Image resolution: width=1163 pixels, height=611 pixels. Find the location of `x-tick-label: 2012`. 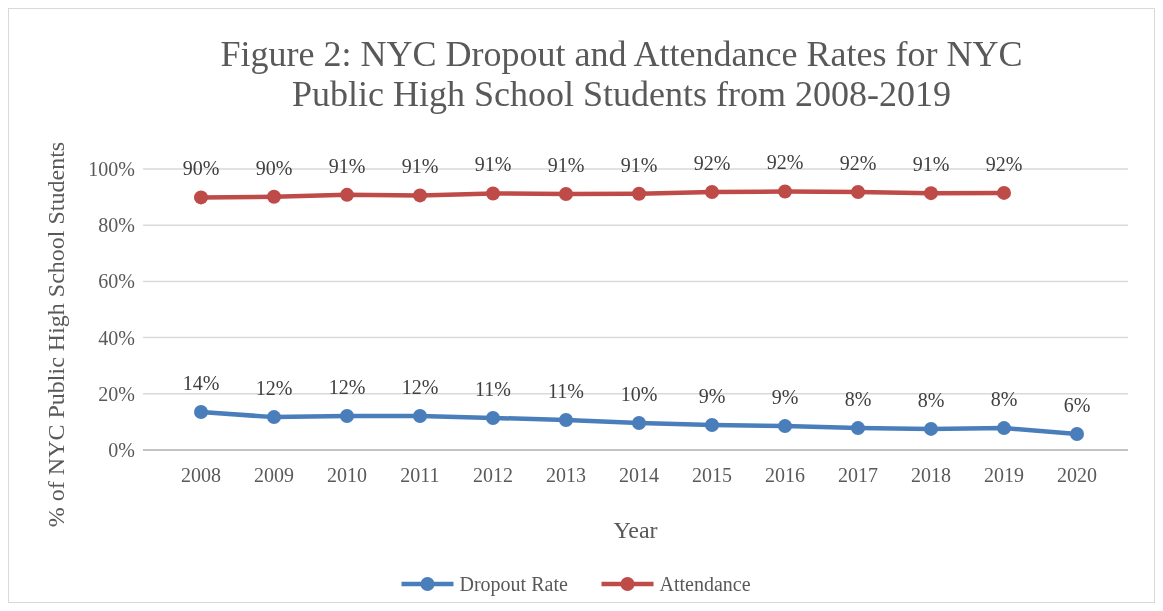

x-tick-label: 2012 is located at coordinates (493, 475).